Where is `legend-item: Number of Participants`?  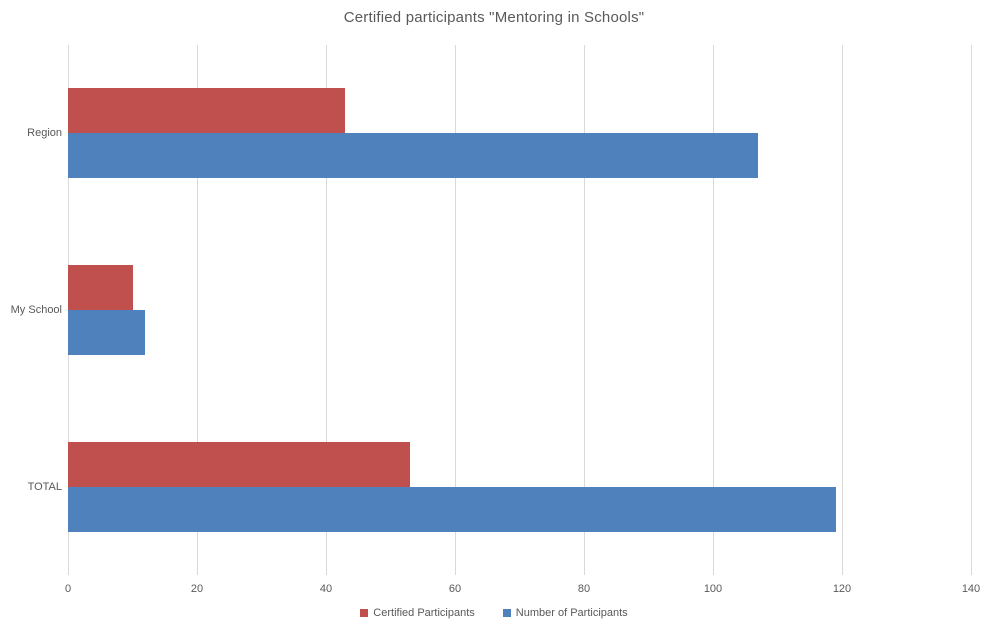 legend-item: Number of Participants is located at coordinates (565, 613).